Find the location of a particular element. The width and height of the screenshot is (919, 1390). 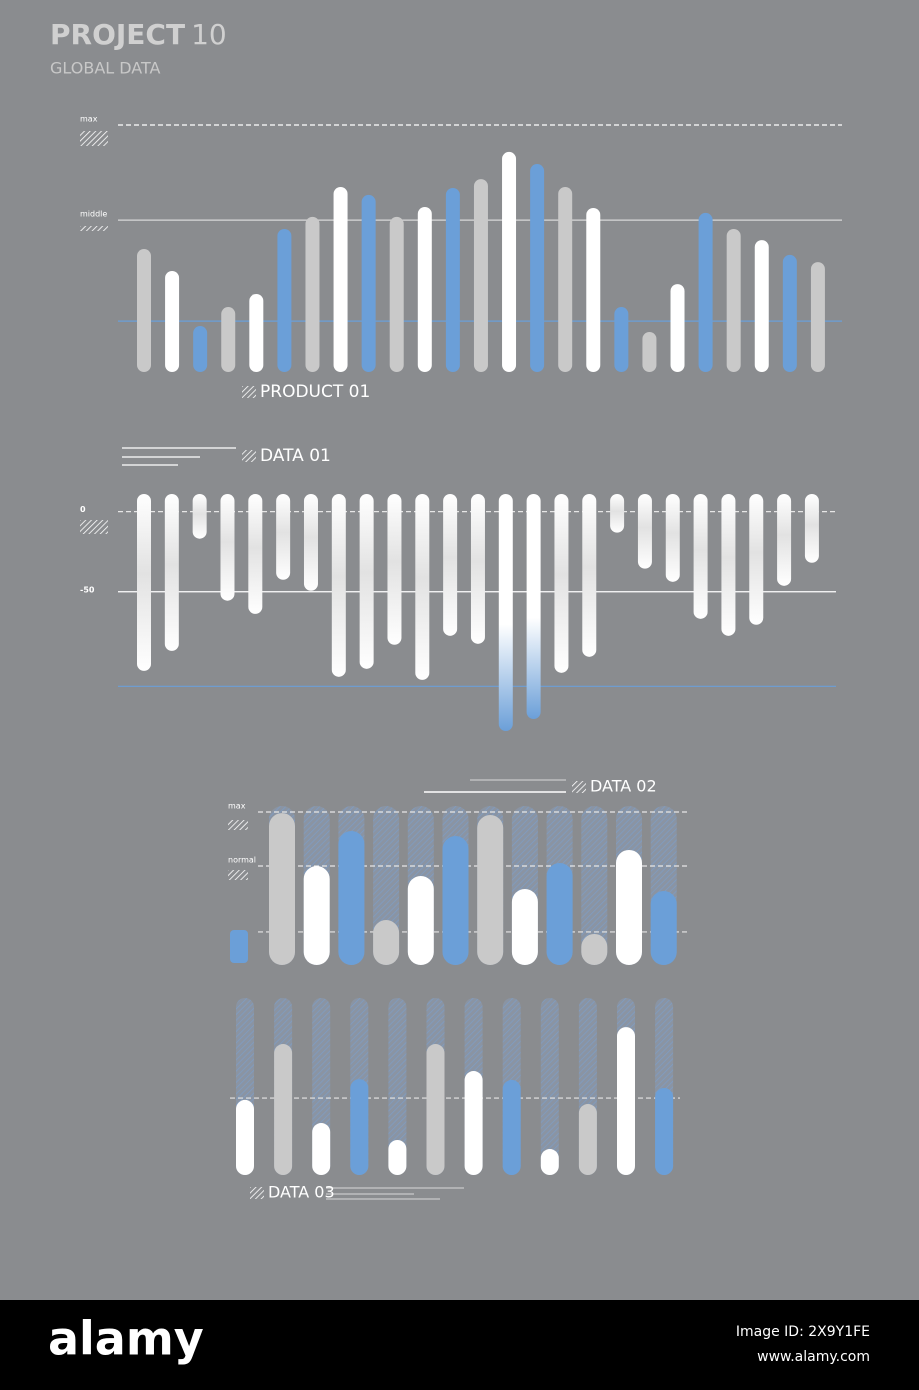

y-tick-label: 0 is located at coordinates (83, 509).